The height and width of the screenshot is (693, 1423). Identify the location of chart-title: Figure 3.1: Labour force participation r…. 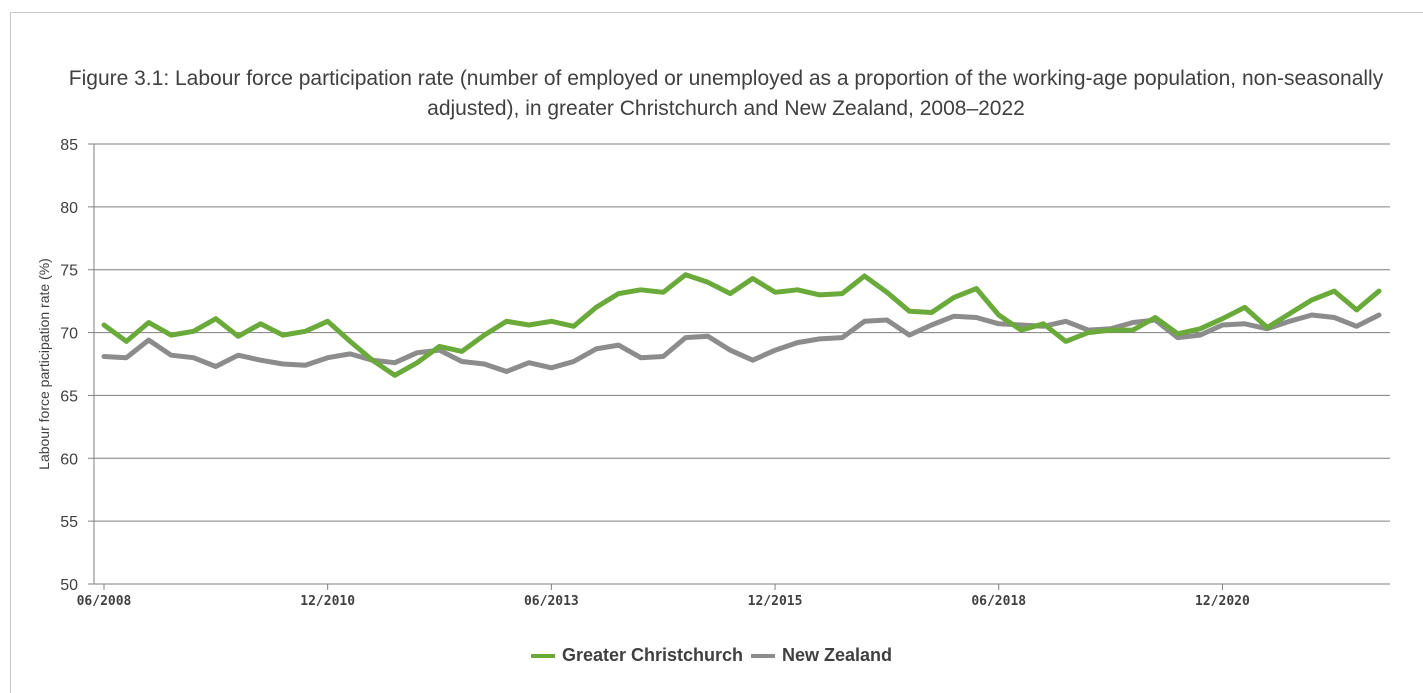
(726, 93).